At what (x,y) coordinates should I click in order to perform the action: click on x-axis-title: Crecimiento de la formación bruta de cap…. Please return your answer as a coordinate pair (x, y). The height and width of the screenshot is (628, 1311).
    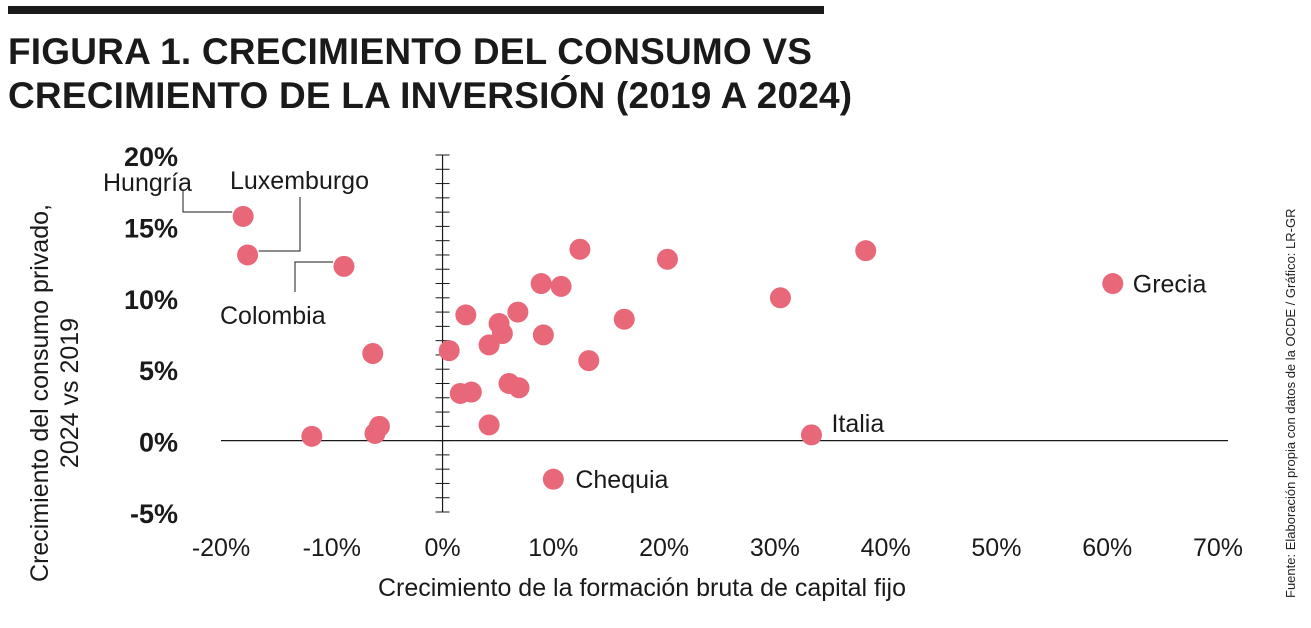
    Looking at the image, I should click on (642, 588).